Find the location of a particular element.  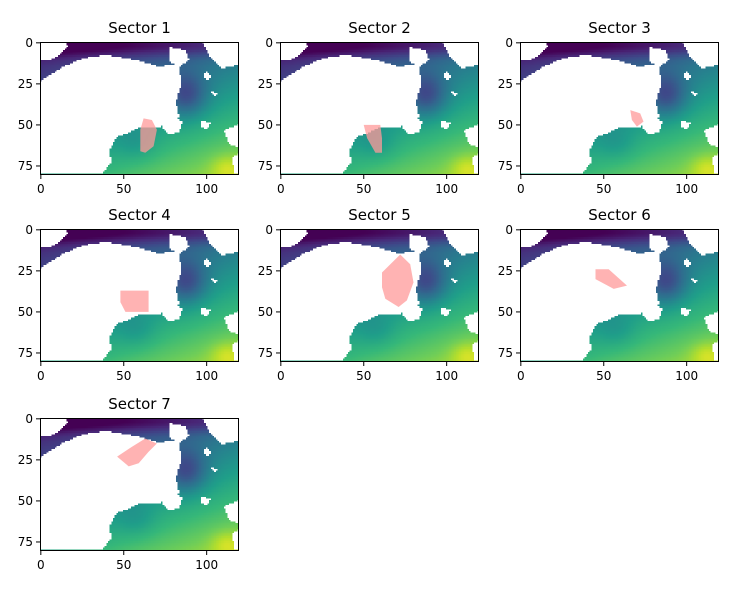

subplot-7: Sector 7 0 50 100 0 25 50 75 is located at coordinates (128, 483).